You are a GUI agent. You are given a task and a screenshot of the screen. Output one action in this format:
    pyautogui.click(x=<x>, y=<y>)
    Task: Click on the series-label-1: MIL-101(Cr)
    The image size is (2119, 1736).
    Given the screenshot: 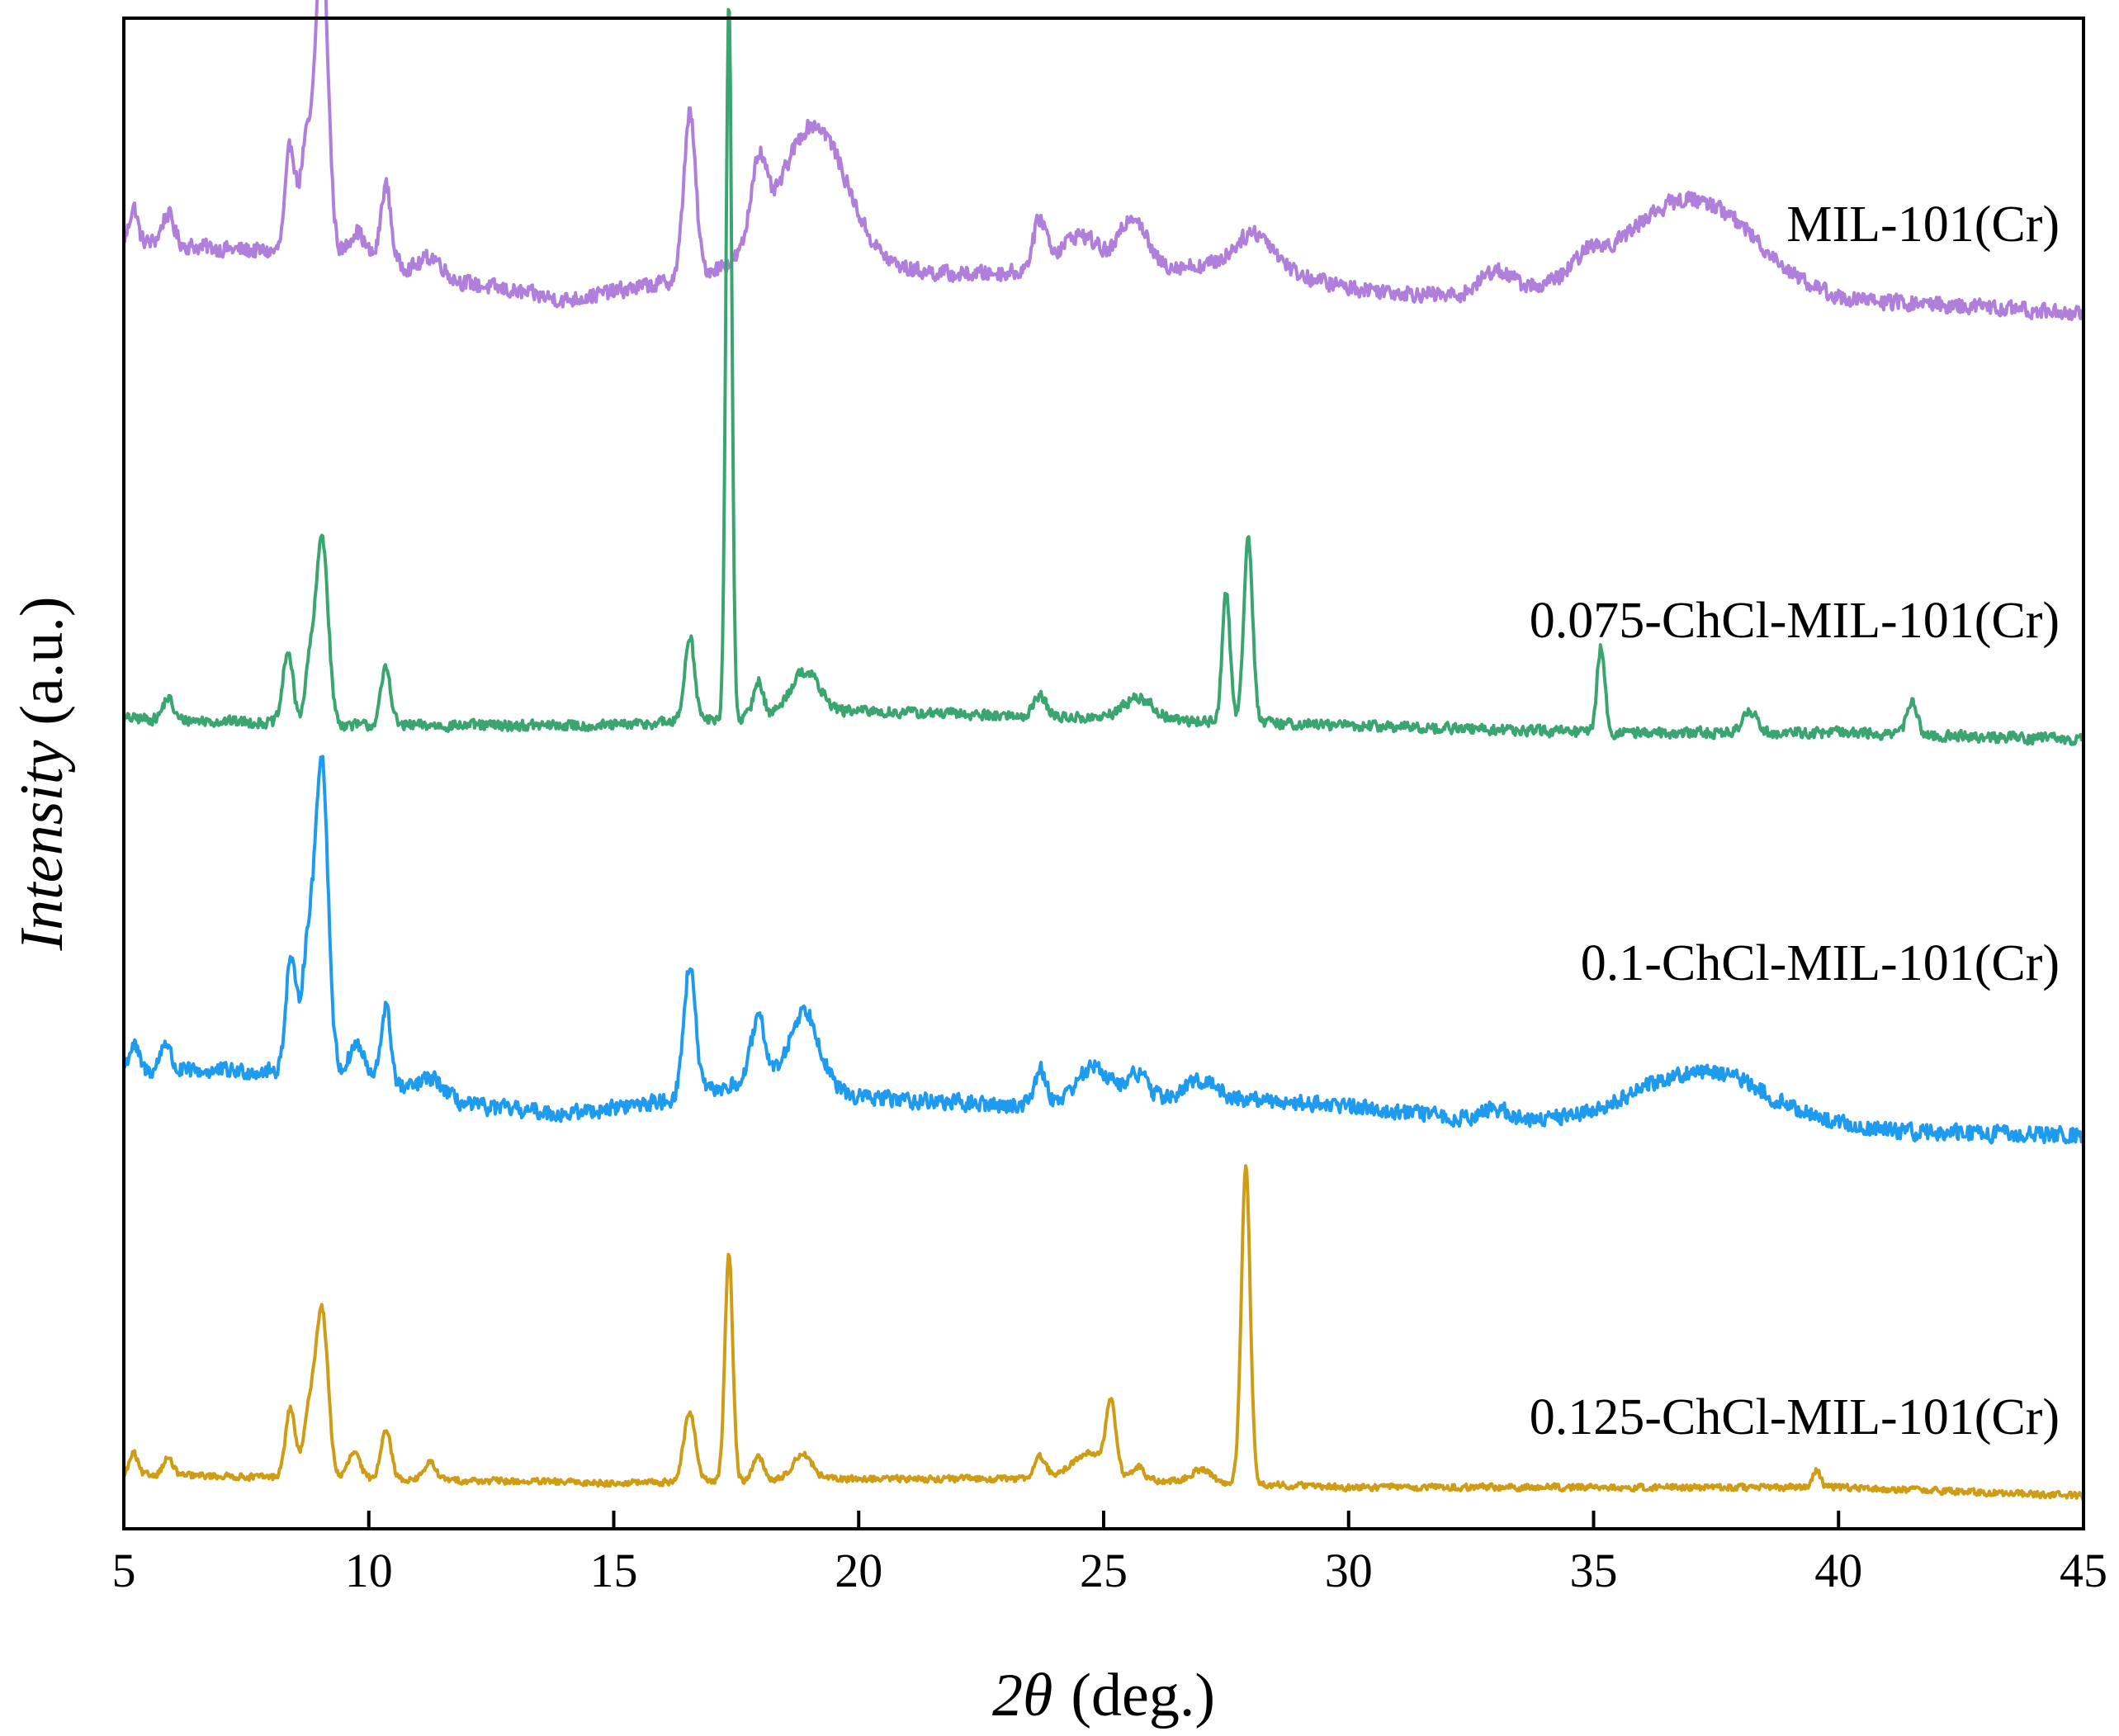 What is the action you would take?
    pyautogui.click(x=1923, y=224)
    